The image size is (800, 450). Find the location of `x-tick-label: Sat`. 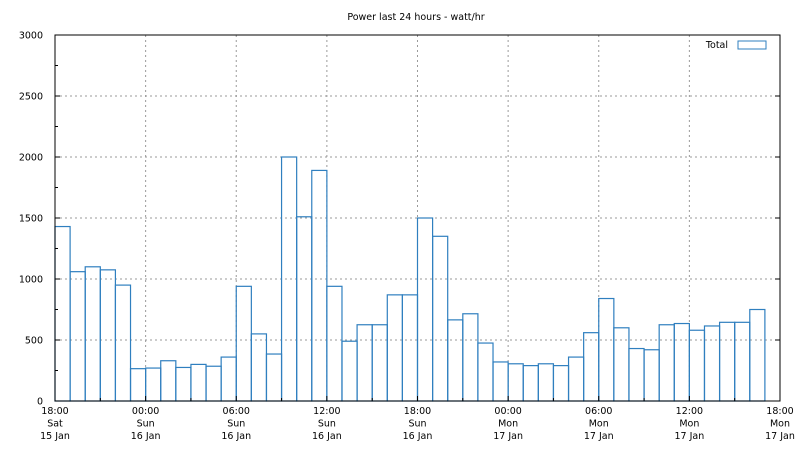

x-tick-label: Sat is located at coordinates (55, 424).